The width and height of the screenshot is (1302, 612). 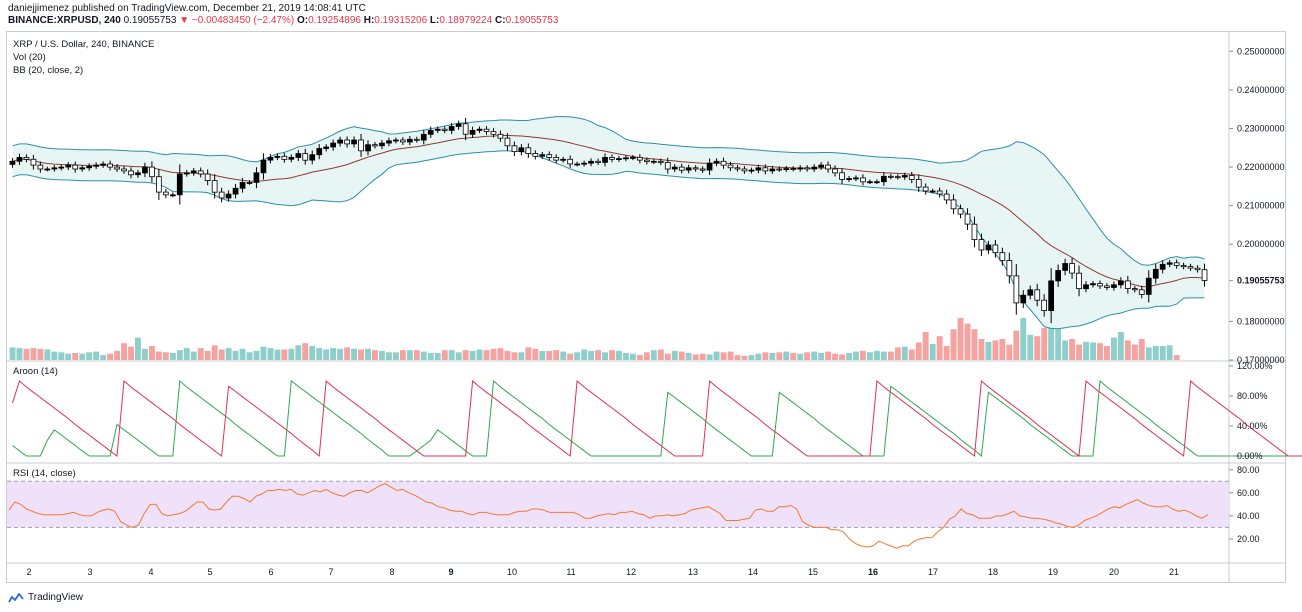 I want to click on rsi-indicator-label: RSI (14, close), so click(x=44, y=473).